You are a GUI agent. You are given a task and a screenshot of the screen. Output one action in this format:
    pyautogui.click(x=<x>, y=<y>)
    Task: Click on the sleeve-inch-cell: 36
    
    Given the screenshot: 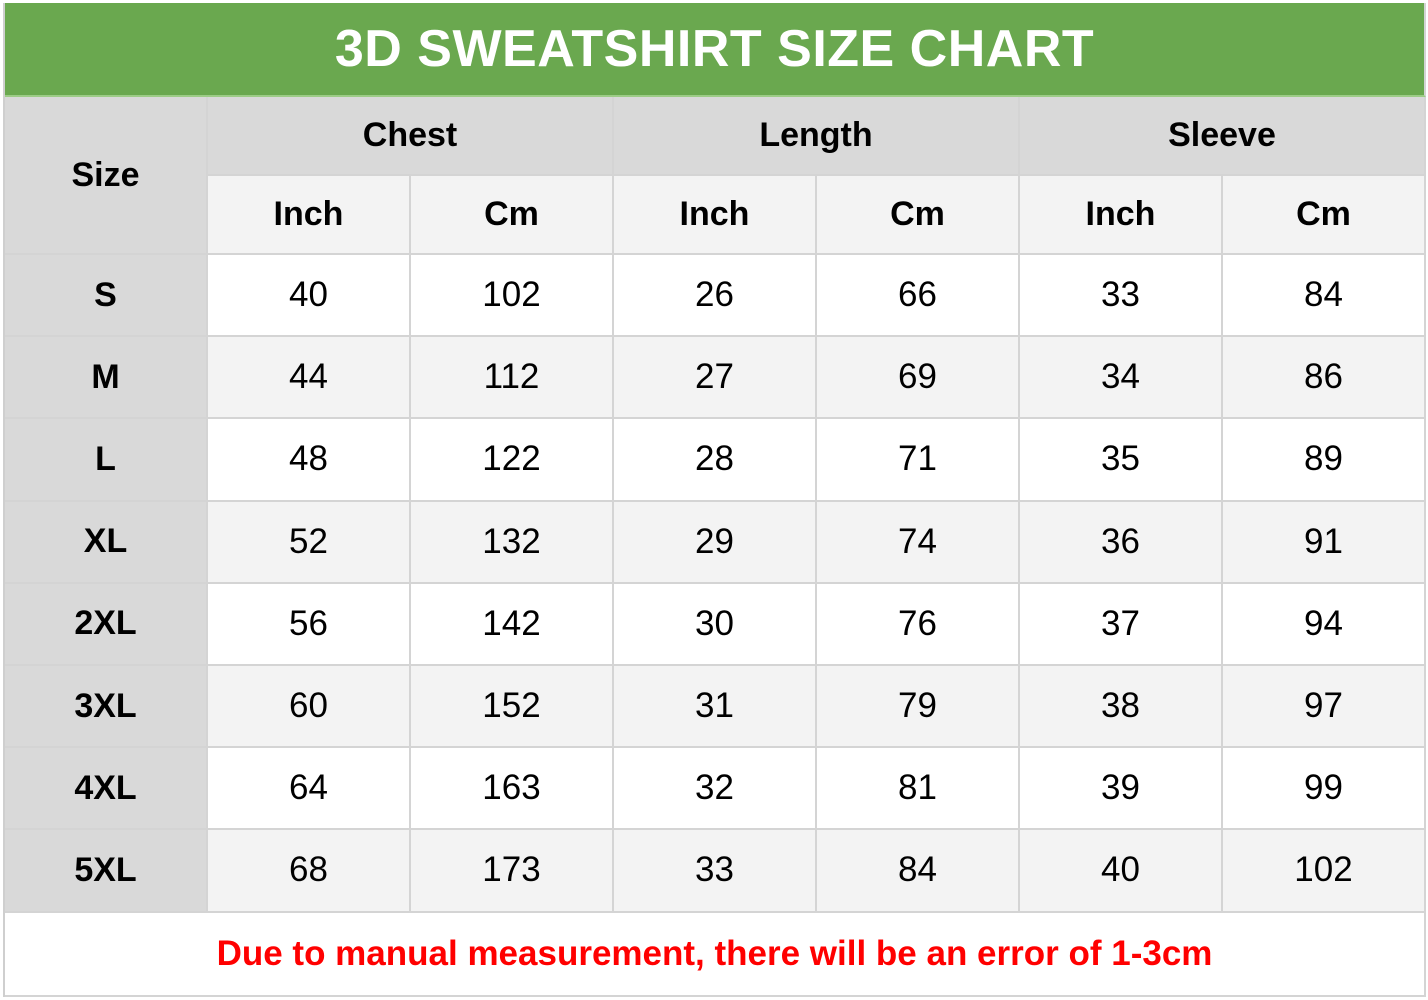 What is the action you would take?
    pyautogui.click(x=1121, y=542)
    